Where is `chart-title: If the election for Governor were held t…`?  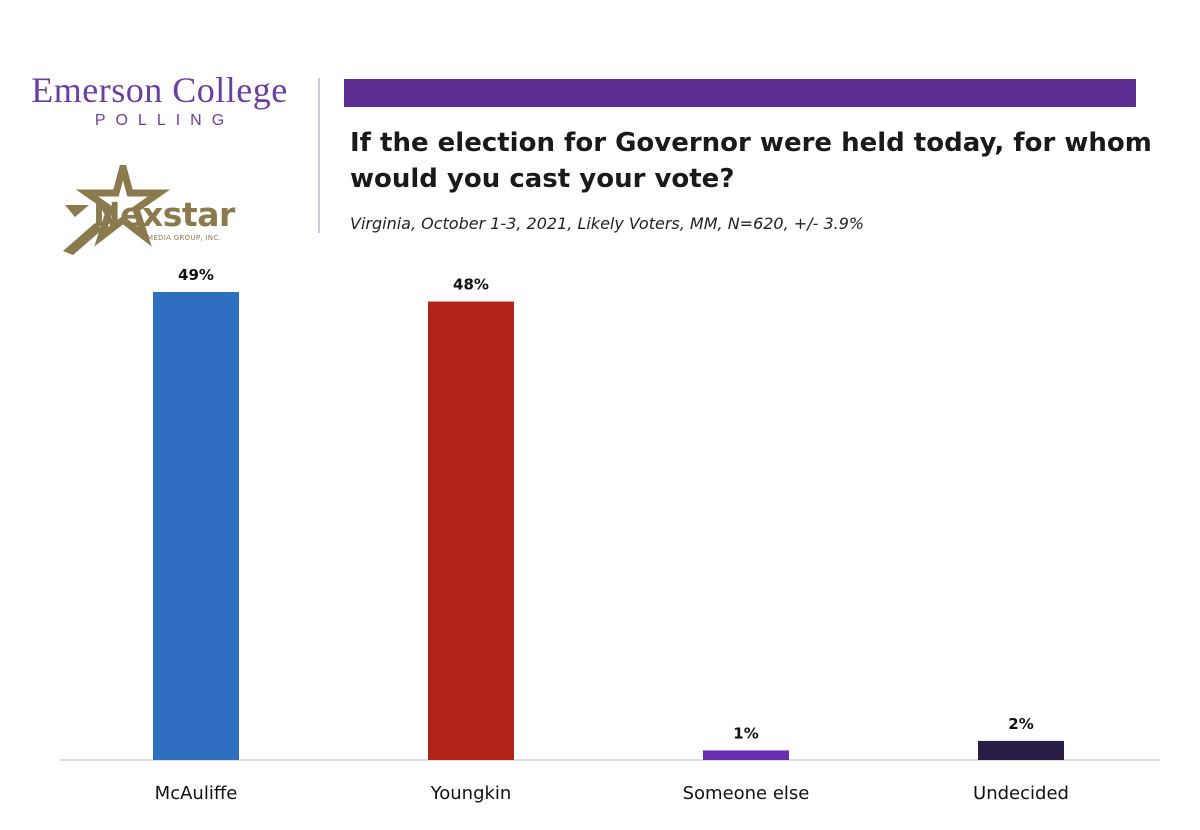 chart-title: If the election for Governor were held t… is located at coordinates (751, 161).